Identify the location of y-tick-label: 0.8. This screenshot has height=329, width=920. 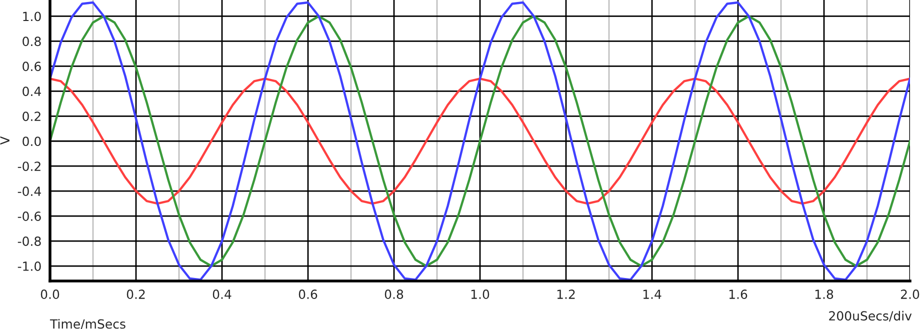
(31, 41).